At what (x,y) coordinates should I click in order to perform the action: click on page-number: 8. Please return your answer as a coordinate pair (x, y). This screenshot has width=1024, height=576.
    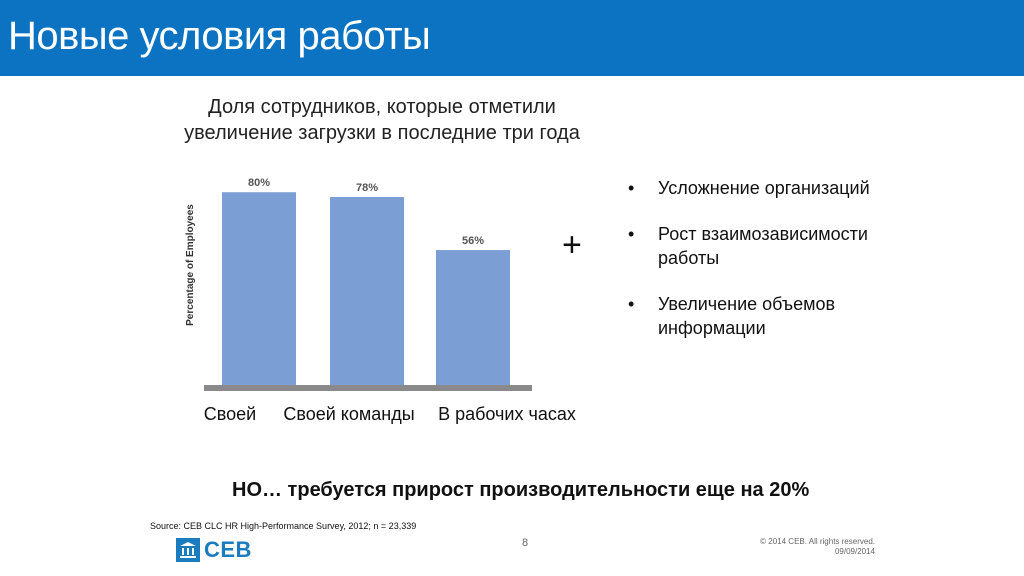
    Looking at the image, I should click on (525, 543).